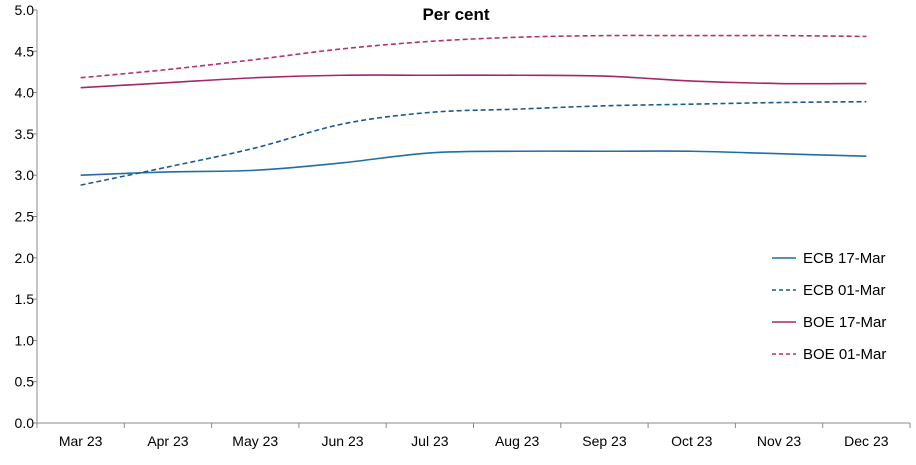 The width and height of the screenshot is (916, 465). I want to click on series-line-ecb-17-mar, so click(473, 163).